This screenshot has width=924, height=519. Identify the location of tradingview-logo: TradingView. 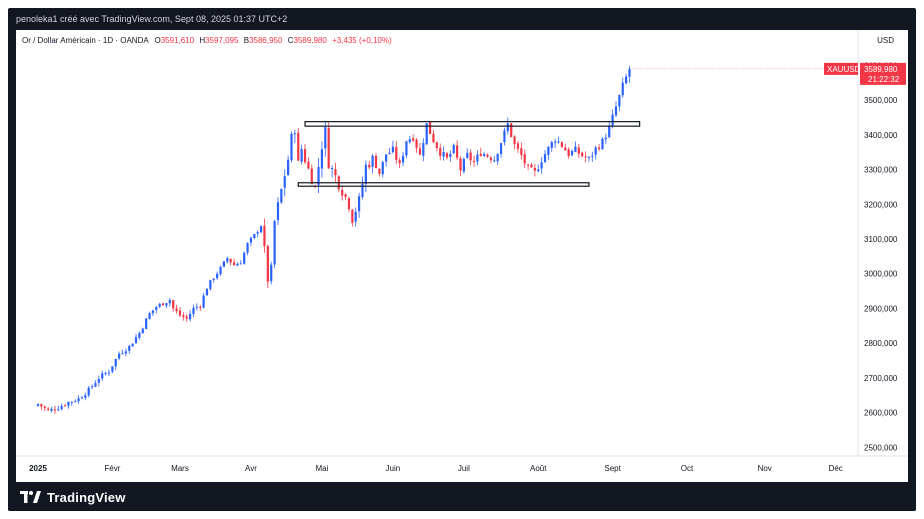
(73, 497).